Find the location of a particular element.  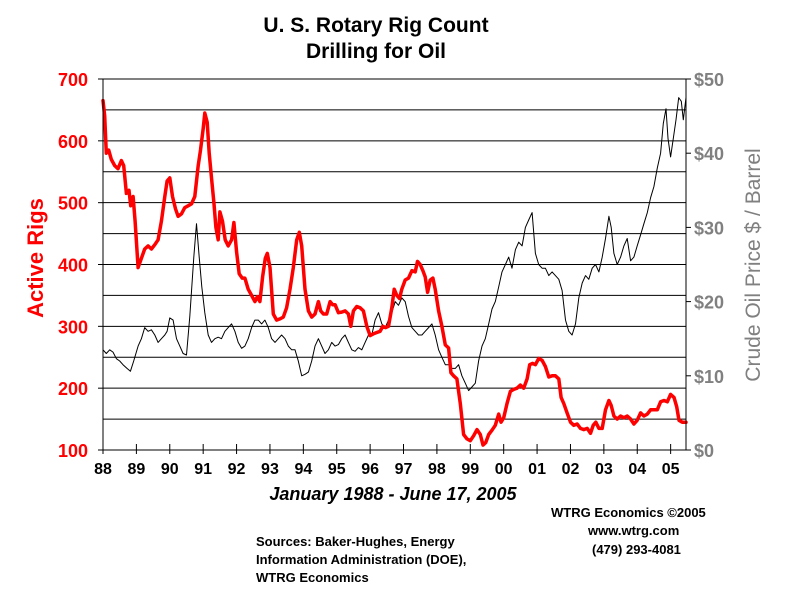

x-tick-label: 99 is located at coordinates (470, 469).